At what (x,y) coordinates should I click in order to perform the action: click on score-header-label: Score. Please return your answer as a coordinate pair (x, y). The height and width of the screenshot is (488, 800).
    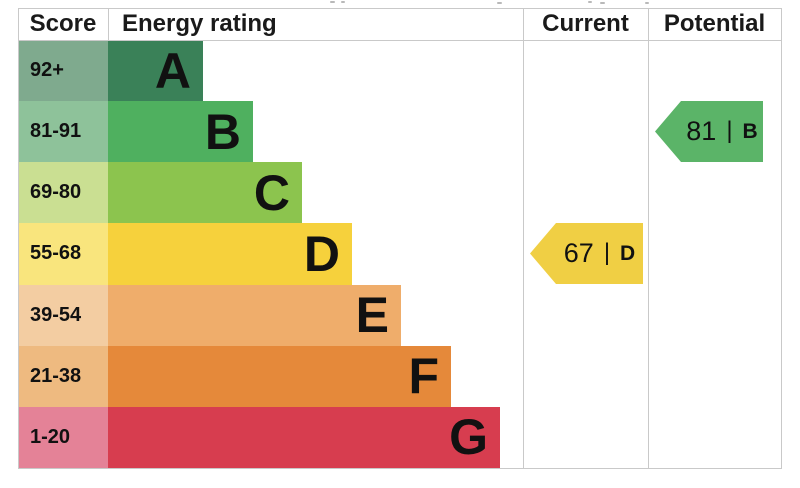
    Looking at the image, I should click on (63, 23).